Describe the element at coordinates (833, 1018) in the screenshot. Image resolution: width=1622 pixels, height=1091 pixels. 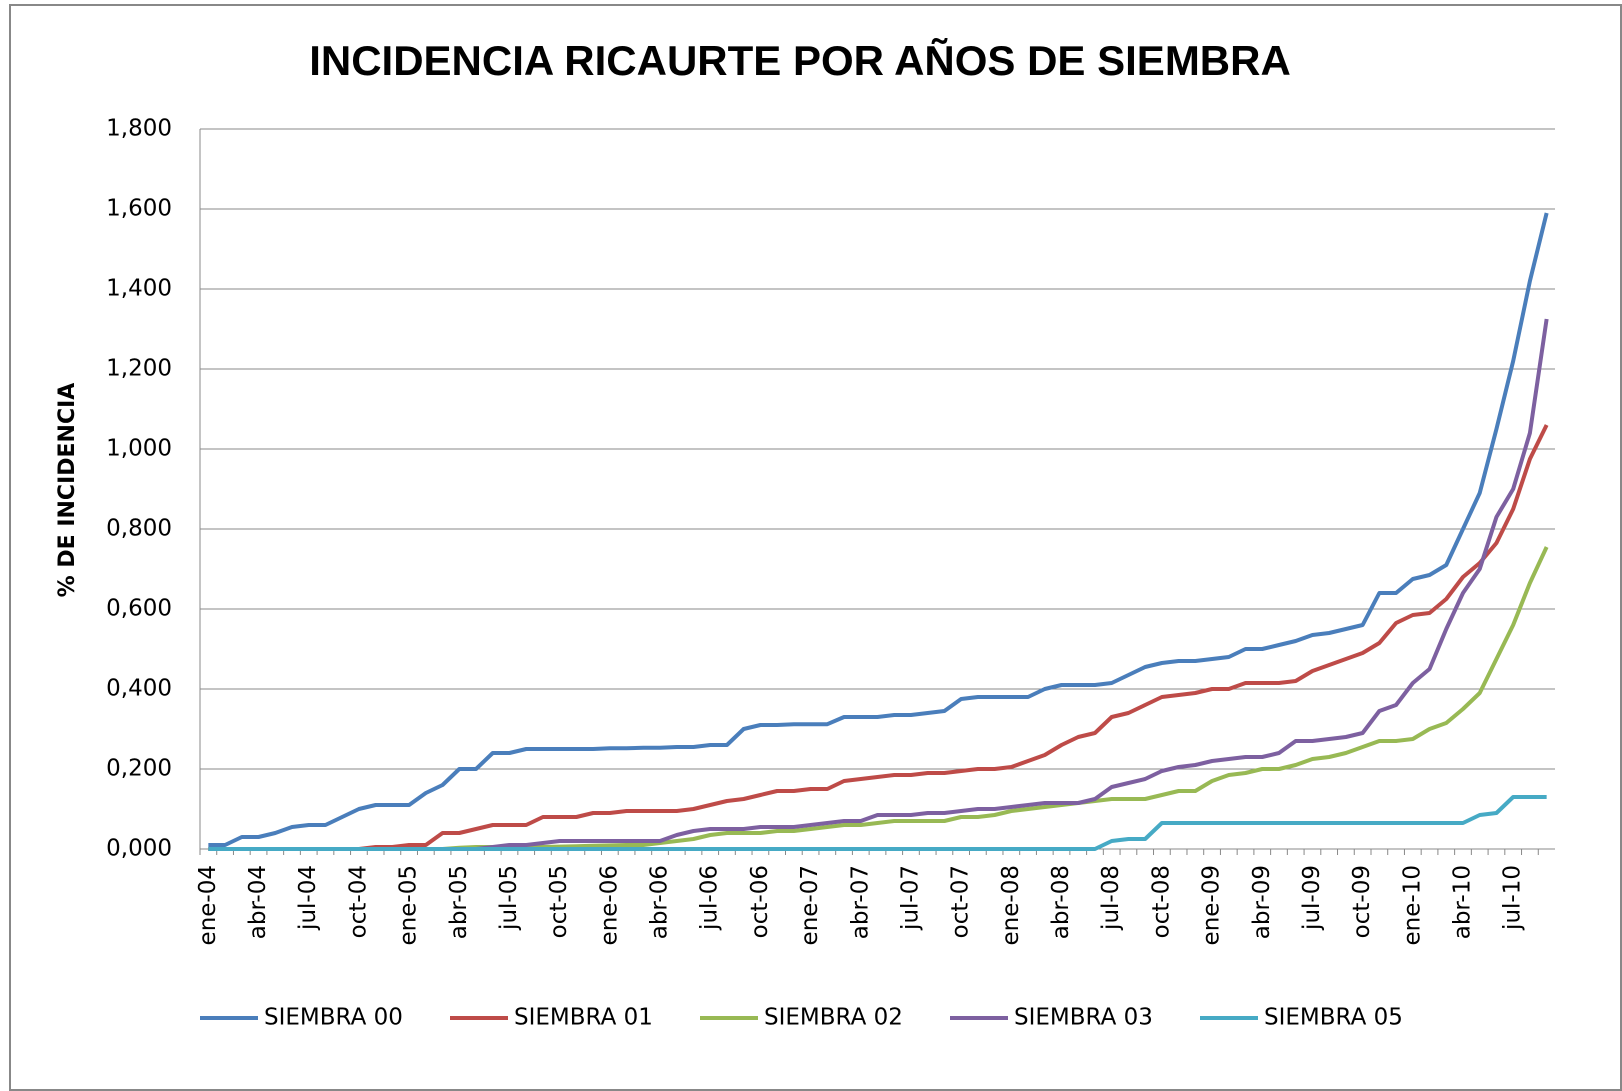
I see `legend-label: SIEMBRA 02` at that location.